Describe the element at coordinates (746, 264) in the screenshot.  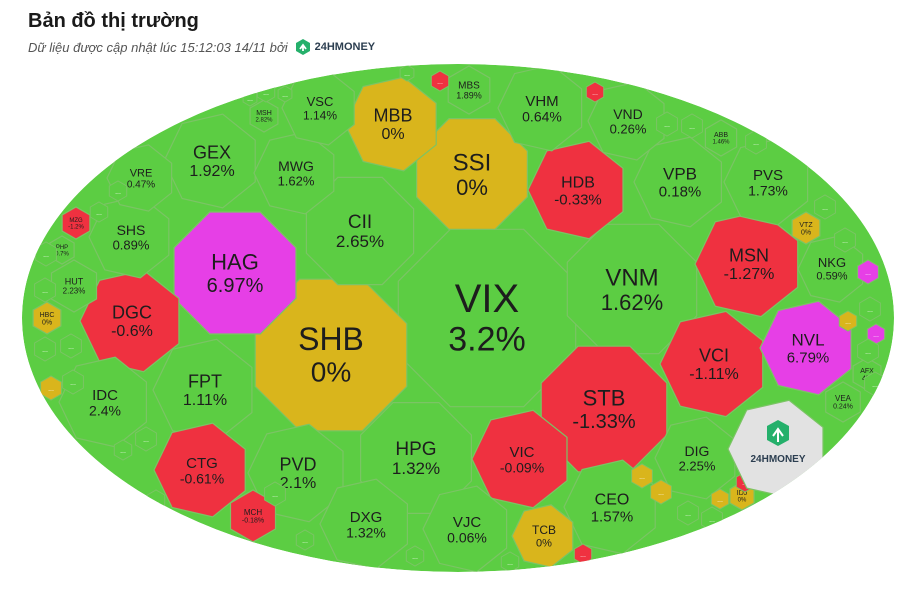
I see `stock-cell-msn: MSN-1.27%` at that location.